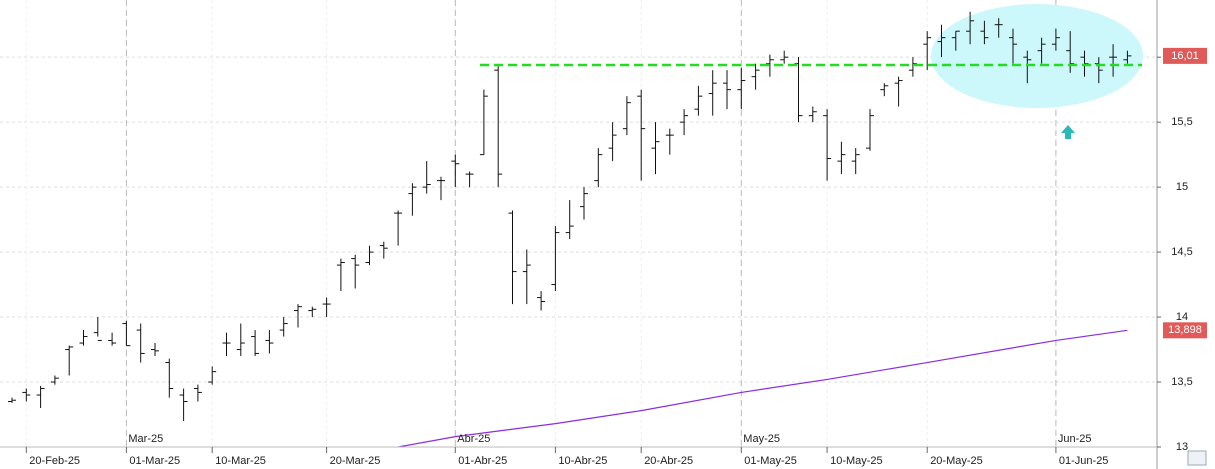 The width and height of the screenshot is (1215, 469). What do you see at coordinates (240, 461) in the screenshot?
I see `x-tick-label: 10-Mar-25` at bounding box center [240, 461].